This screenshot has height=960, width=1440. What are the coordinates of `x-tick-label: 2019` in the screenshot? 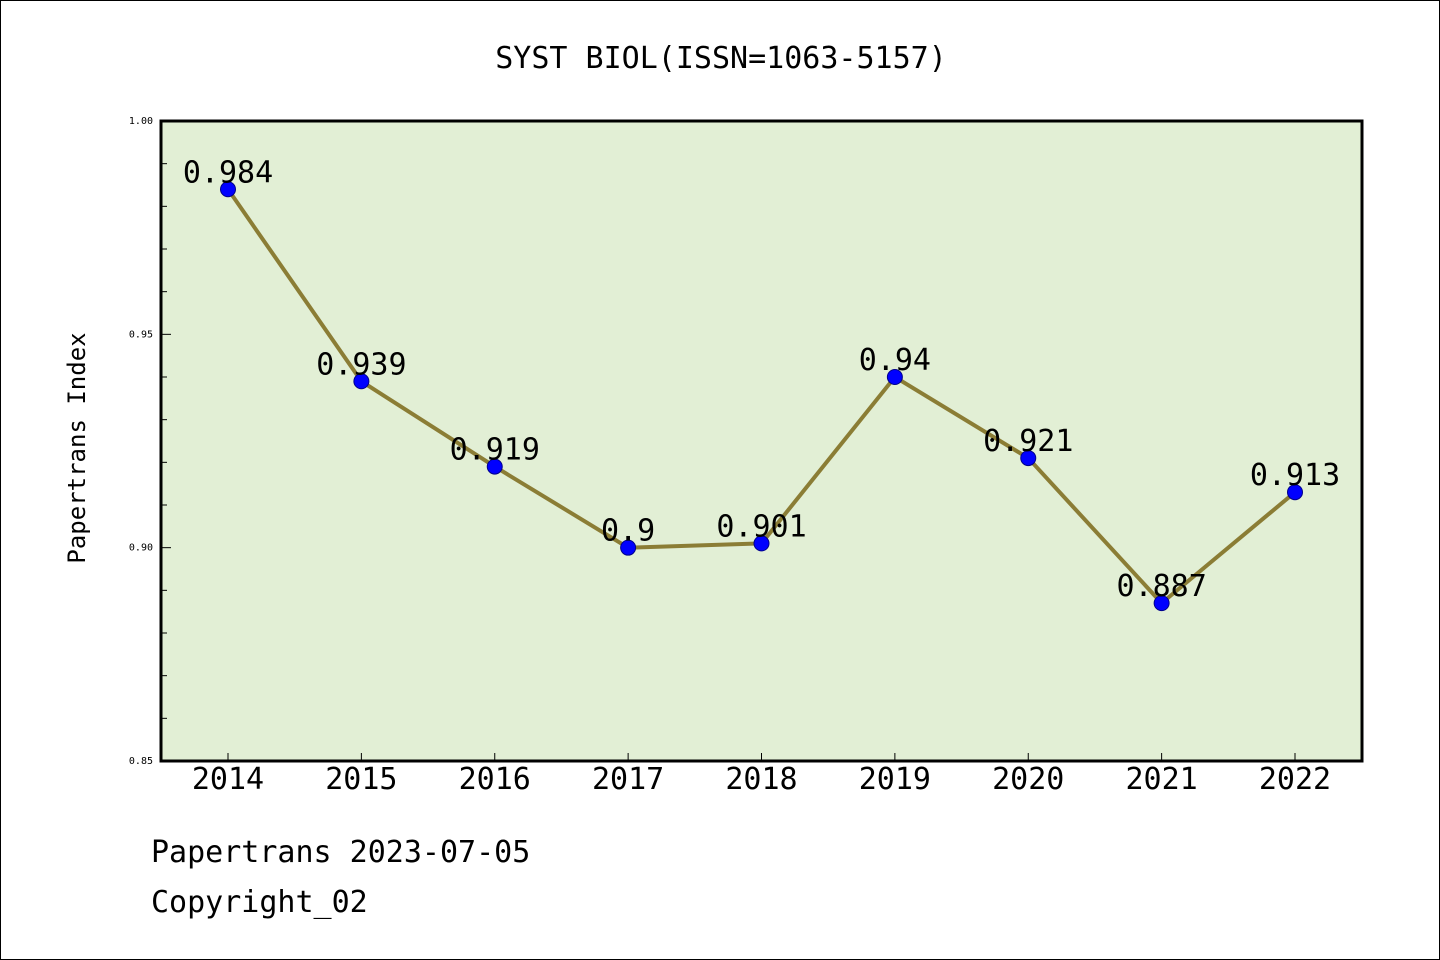 It's located at (895, 779).